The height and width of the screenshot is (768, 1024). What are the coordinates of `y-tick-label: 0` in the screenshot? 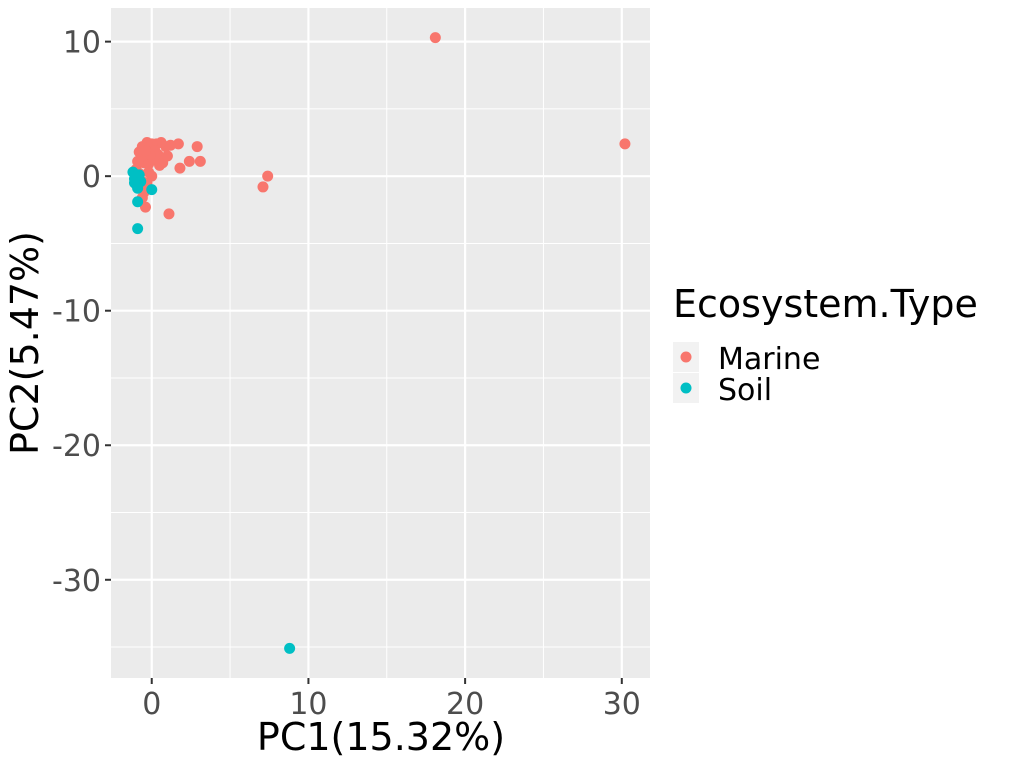 It's located at (91, 177).